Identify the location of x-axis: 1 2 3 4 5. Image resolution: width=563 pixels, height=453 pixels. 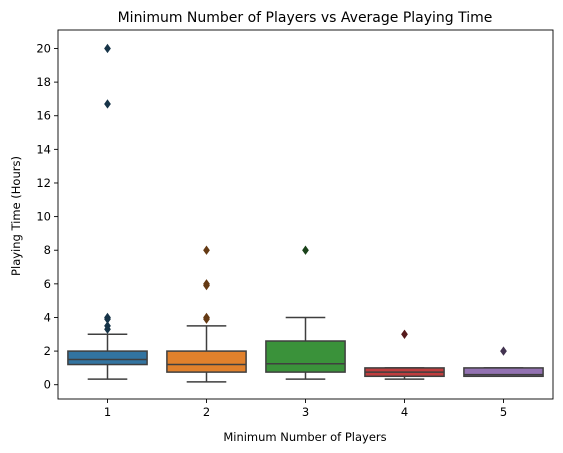
(305, 409).